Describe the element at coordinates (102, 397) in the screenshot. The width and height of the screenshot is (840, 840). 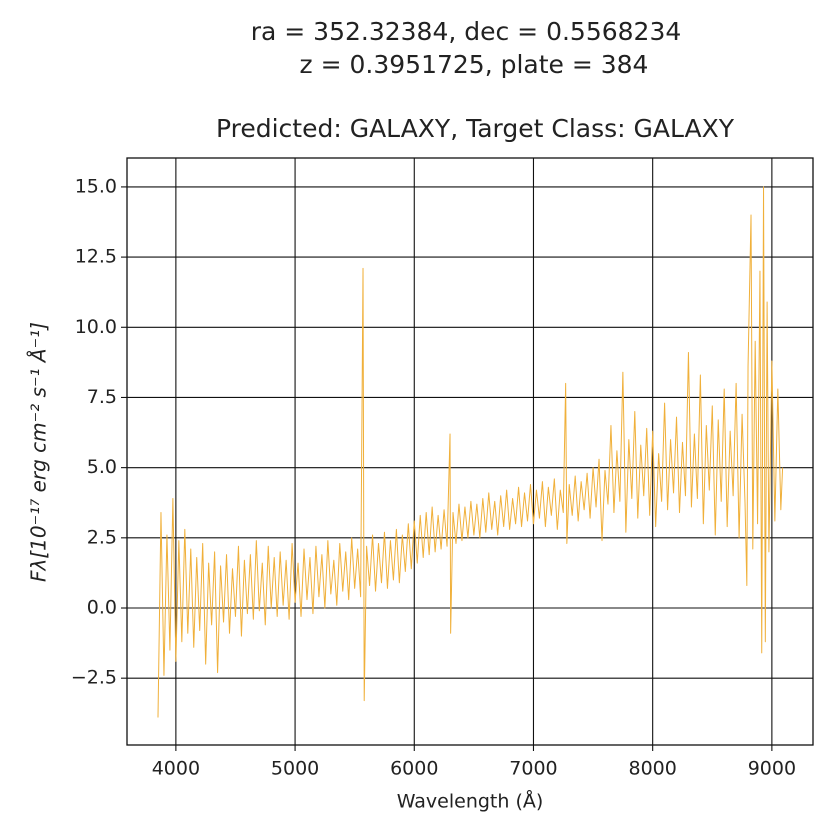
I see `y-tick-label: 7.5` at that location.